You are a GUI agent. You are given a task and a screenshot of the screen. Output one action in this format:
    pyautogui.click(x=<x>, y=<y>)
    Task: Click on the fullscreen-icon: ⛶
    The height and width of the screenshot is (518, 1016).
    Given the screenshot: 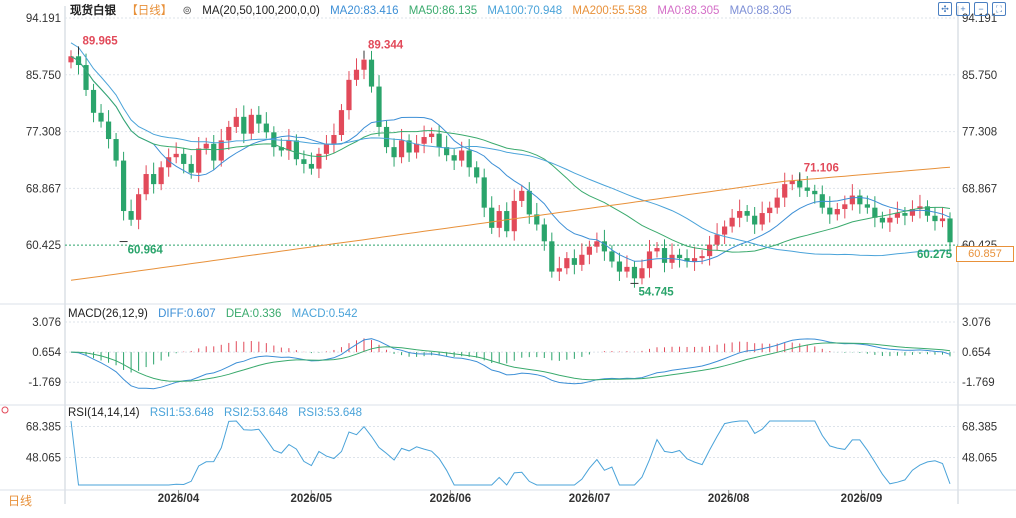 What is the action you would take?
    pyautogui.click(x=999, y=9)
    